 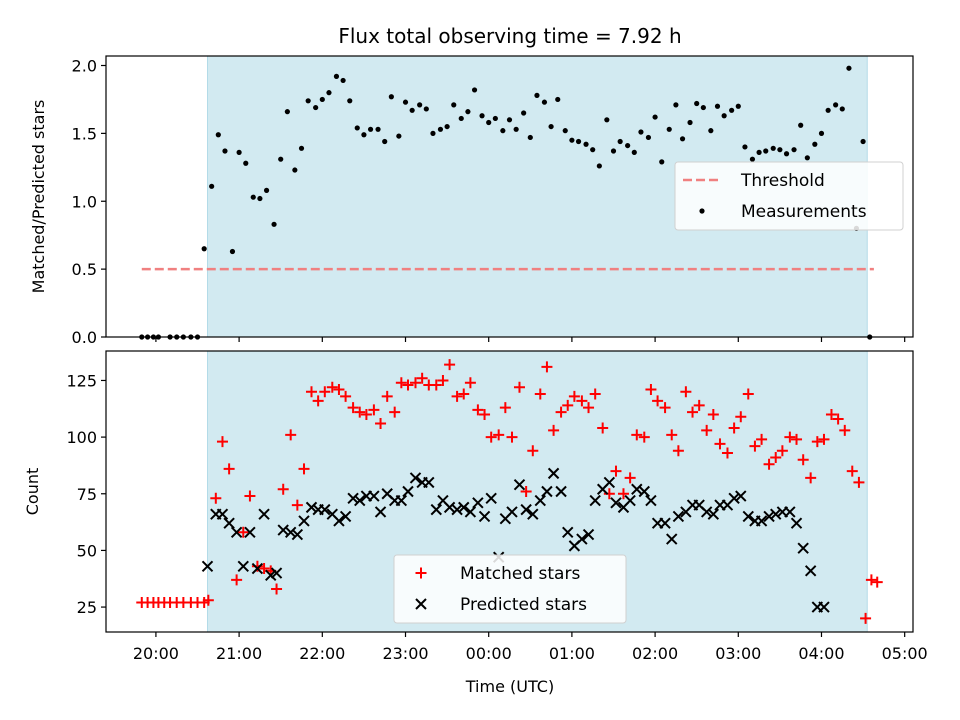 I want to click on x-tick-label: 22:00, so click(x=322, y=653).